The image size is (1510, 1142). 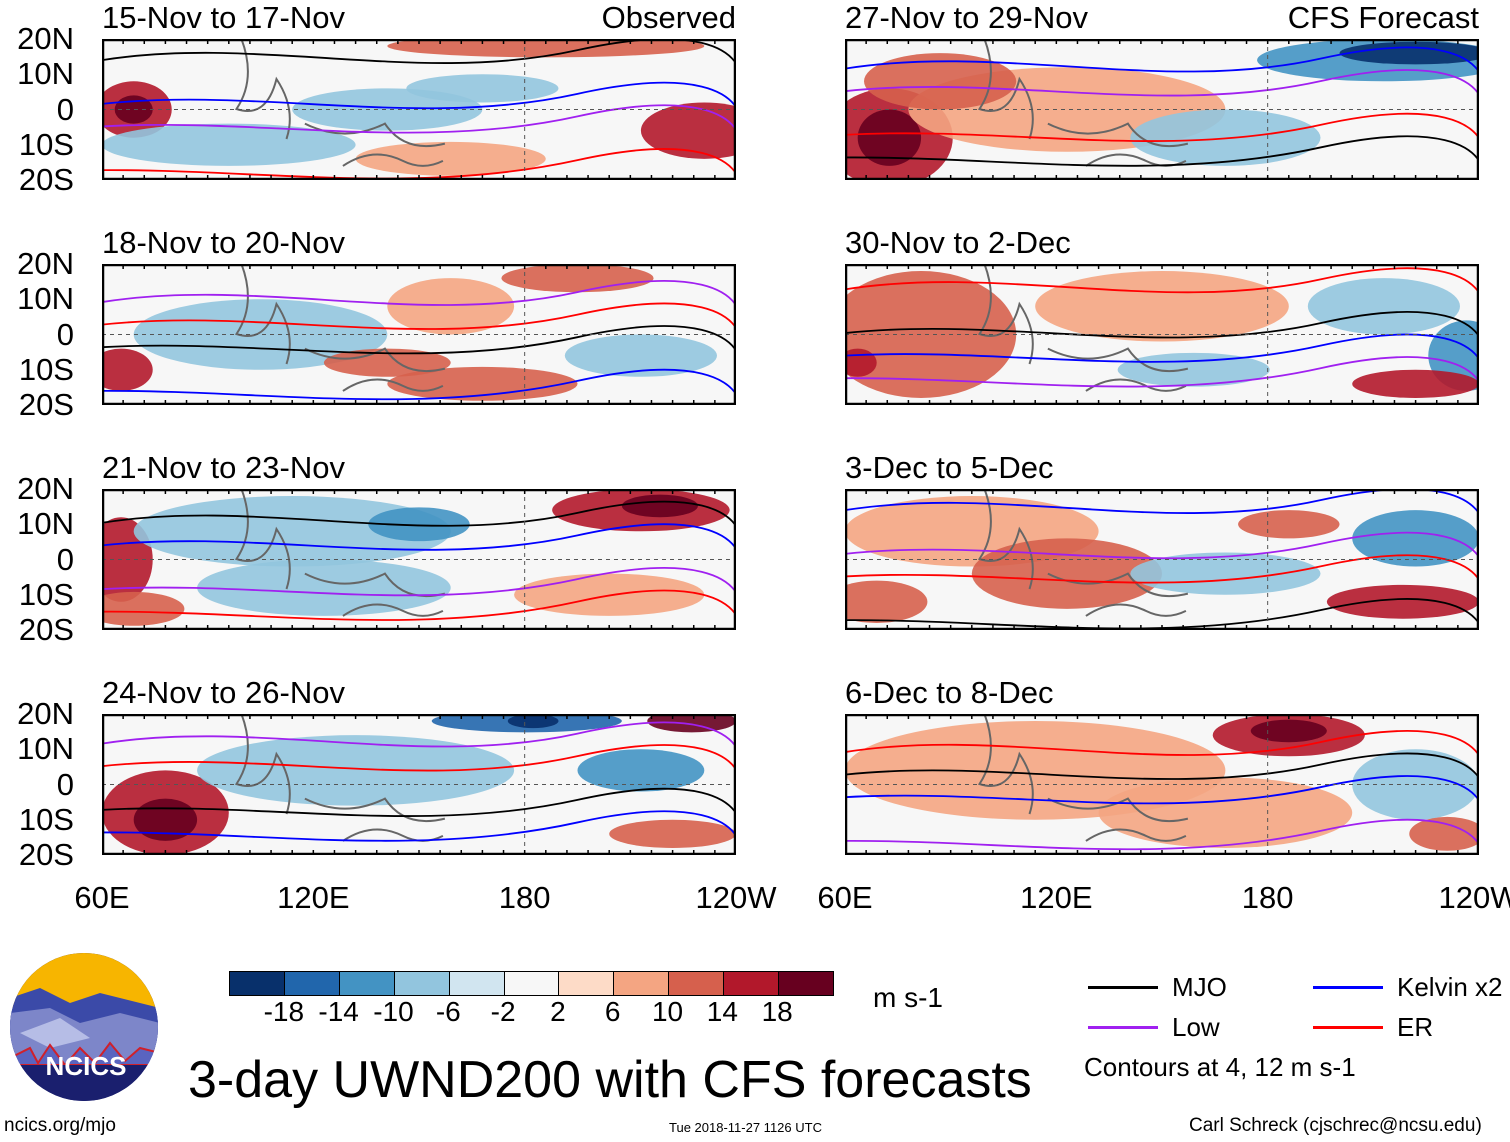 I want to click on colorbar-tick-label: -2, so click(x=503, y=1011).